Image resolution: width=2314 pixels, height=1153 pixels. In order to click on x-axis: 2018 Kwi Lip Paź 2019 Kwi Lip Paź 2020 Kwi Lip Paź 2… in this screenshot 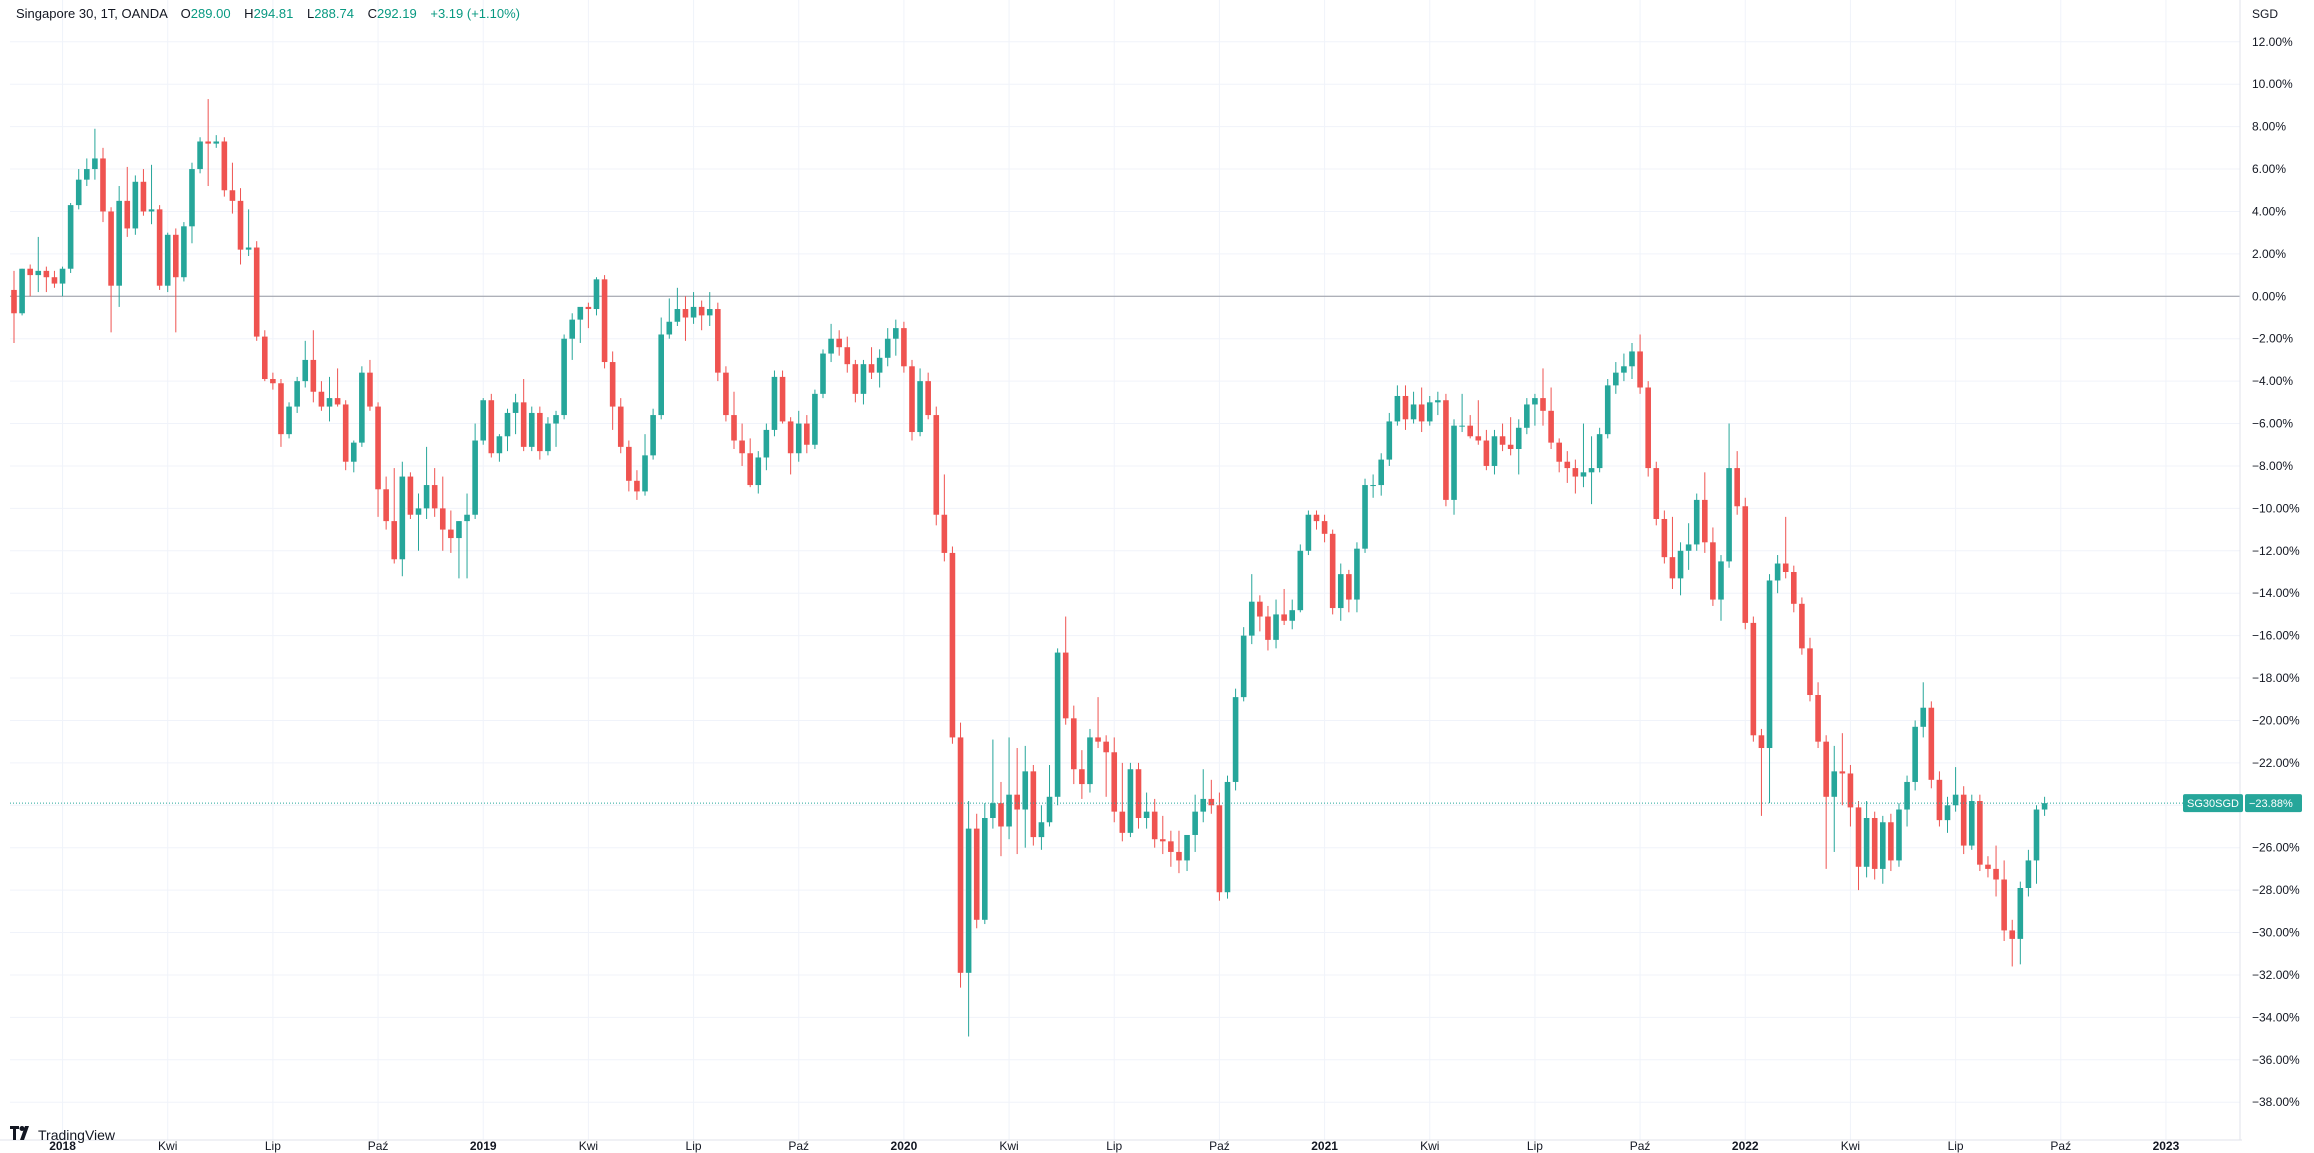, I will do `click(1114, 1146)`.